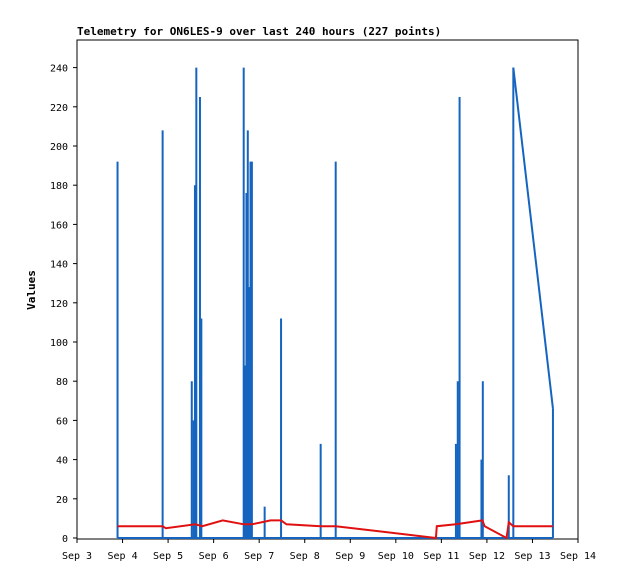  What do you see at coordinates (62, 382) in the screenshot?
I see `y-tick-label: 80` at bounding box center [62, 382].